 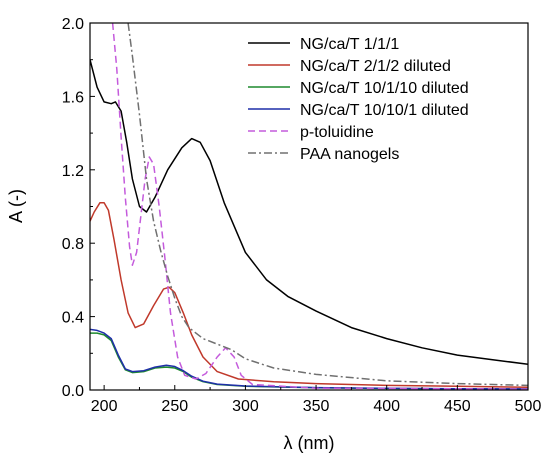 I want to click on x-tick-label: 300, so click(x=245, y=406).